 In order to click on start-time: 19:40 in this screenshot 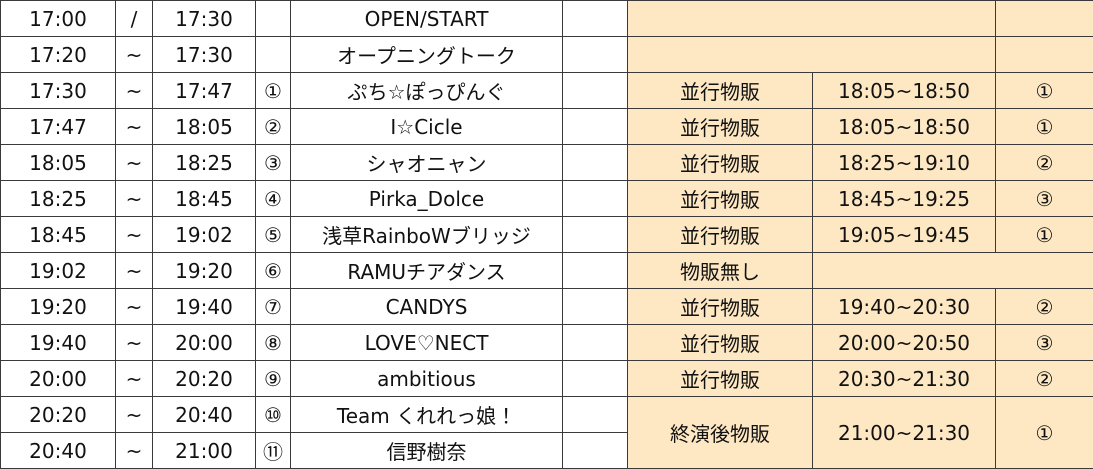, I will do `click(58, 343)`.